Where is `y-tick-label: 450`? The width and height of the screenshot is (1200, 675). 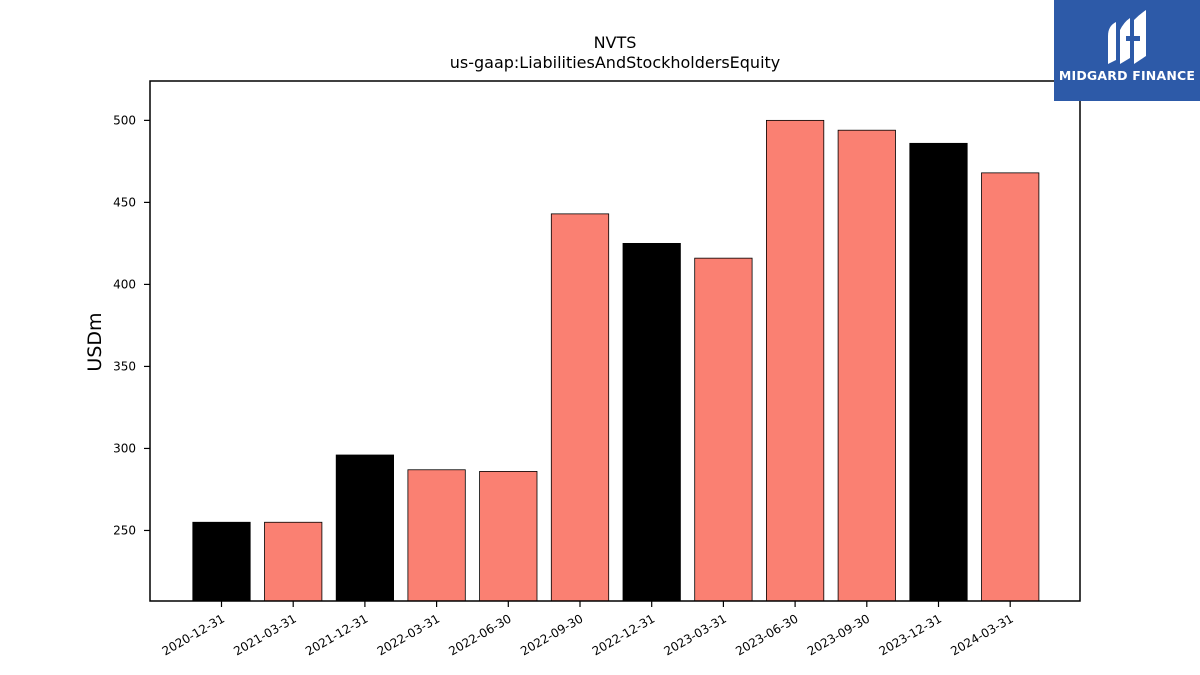 y-tick-label: 450 is located at coordinates (124, 202).